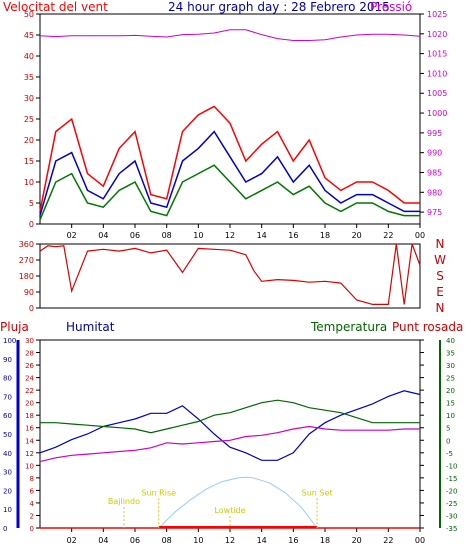  What do you see at coordinates (293, 235) in the screenshot?
I see `wind-xtick-label: 16` at bounding box center [293, 235].